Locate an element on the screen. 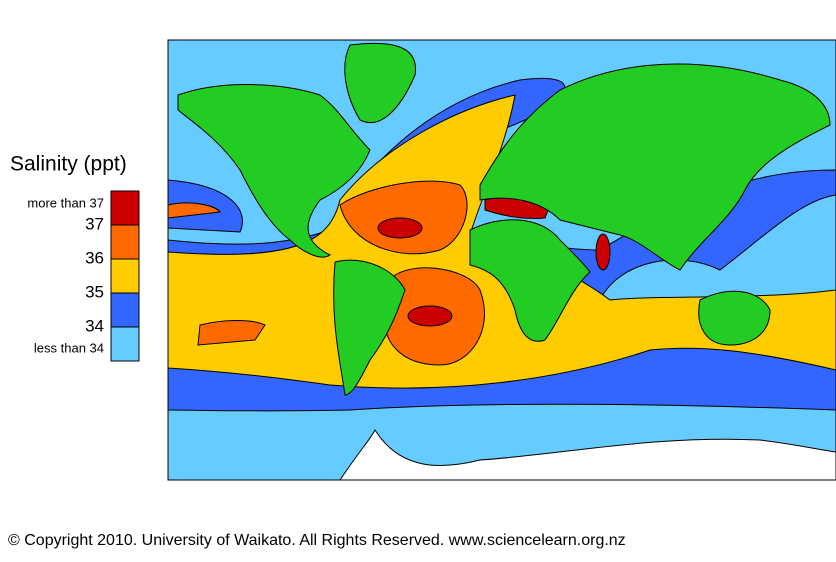 The height and width of the screenshot is (562, 836). legend: more than 37 37 36 35 34 less than 34 is located at coordinates (83, 276).